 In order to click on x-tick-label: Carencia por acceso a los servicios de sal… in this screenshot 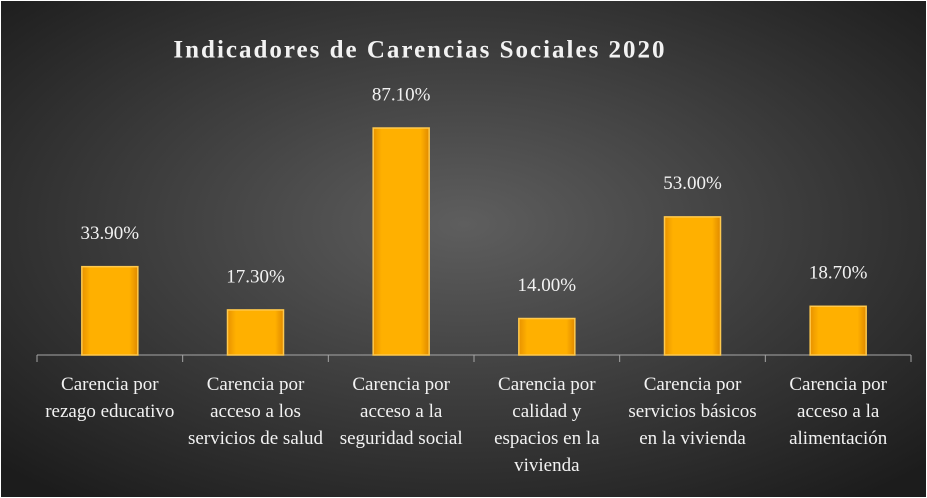, I will do `click(256, 411)`.